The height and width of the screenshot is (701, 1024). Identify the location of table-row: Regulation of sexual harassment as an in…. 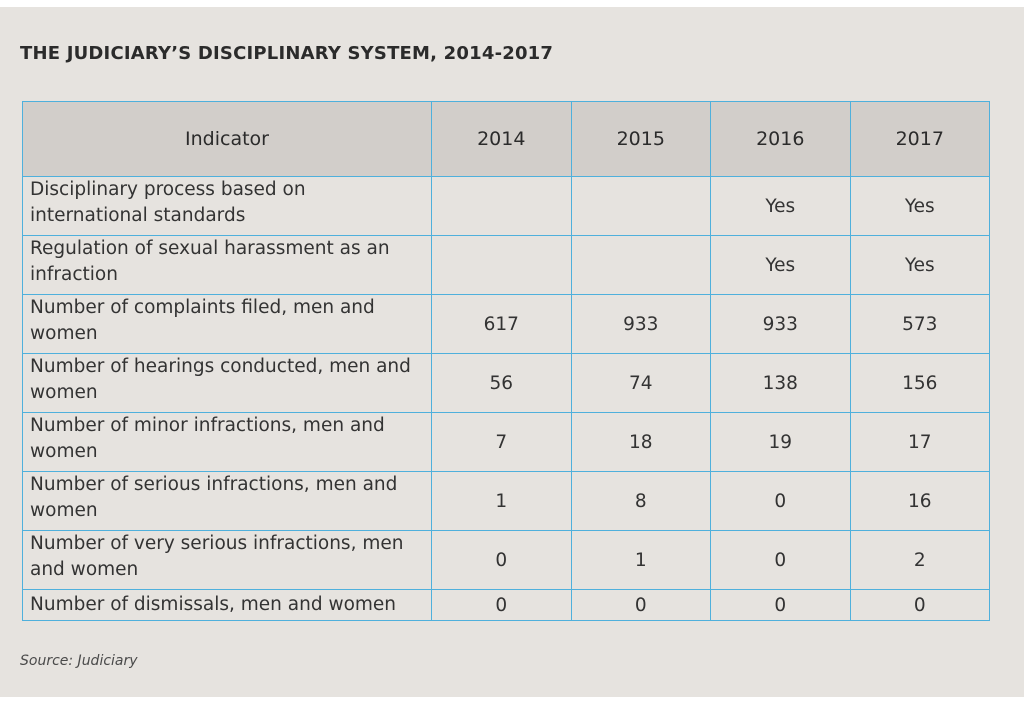
(506, 265).